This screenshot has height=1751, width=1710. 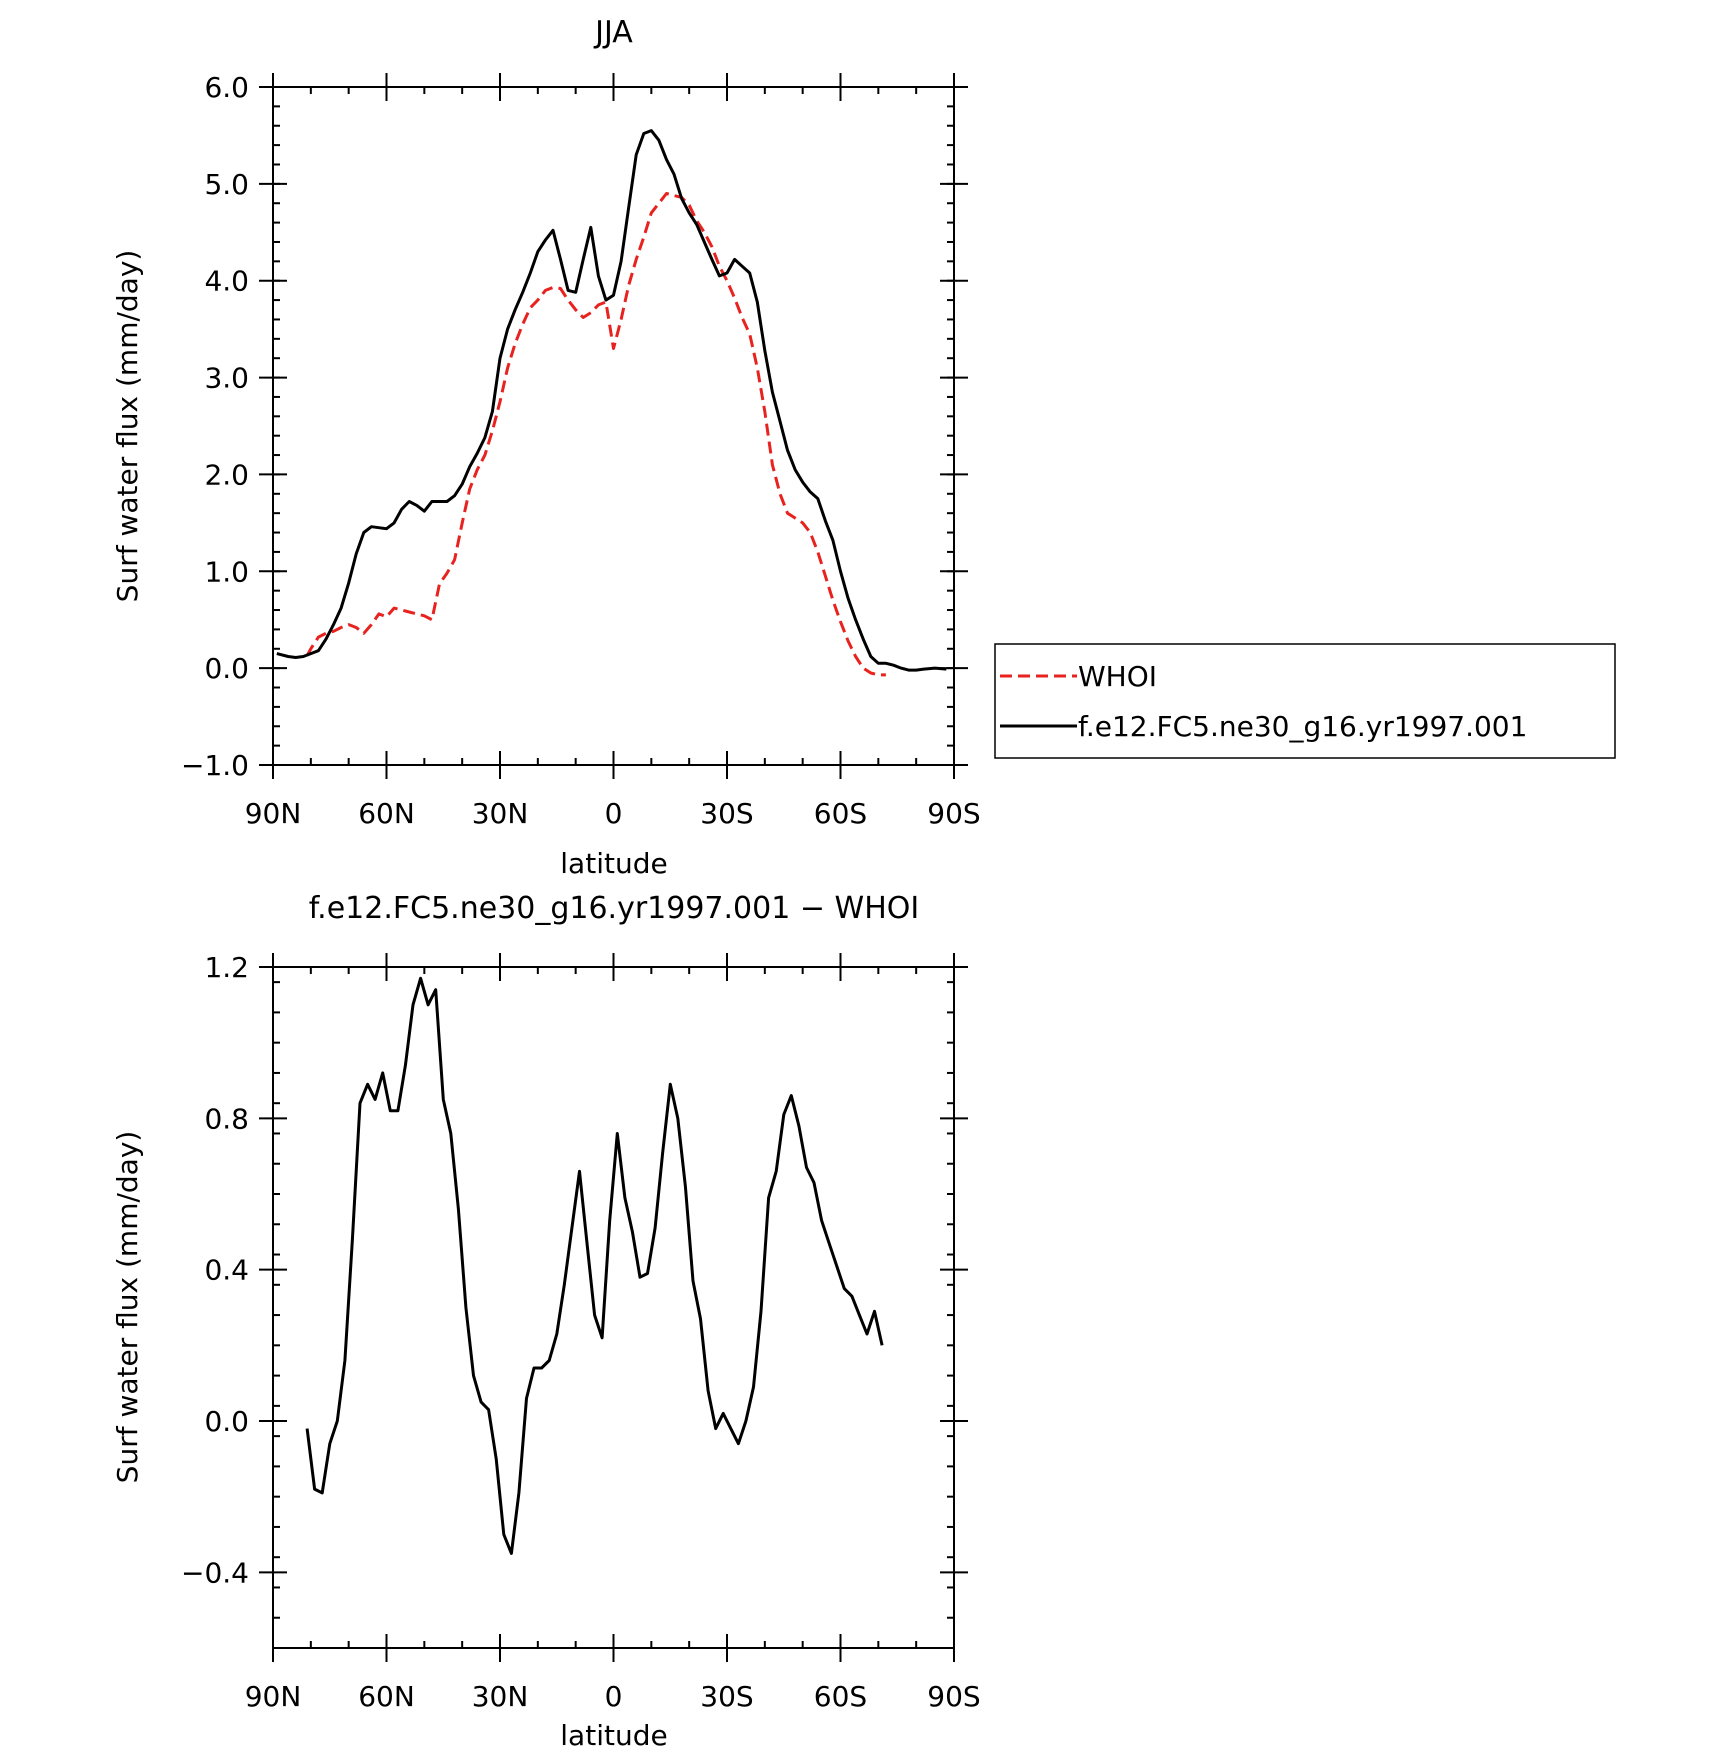 What do you see at coordinates (226, 571) in the screenshot?
I see `y-tick-label: 1.0` at bounding box center [226, 571].